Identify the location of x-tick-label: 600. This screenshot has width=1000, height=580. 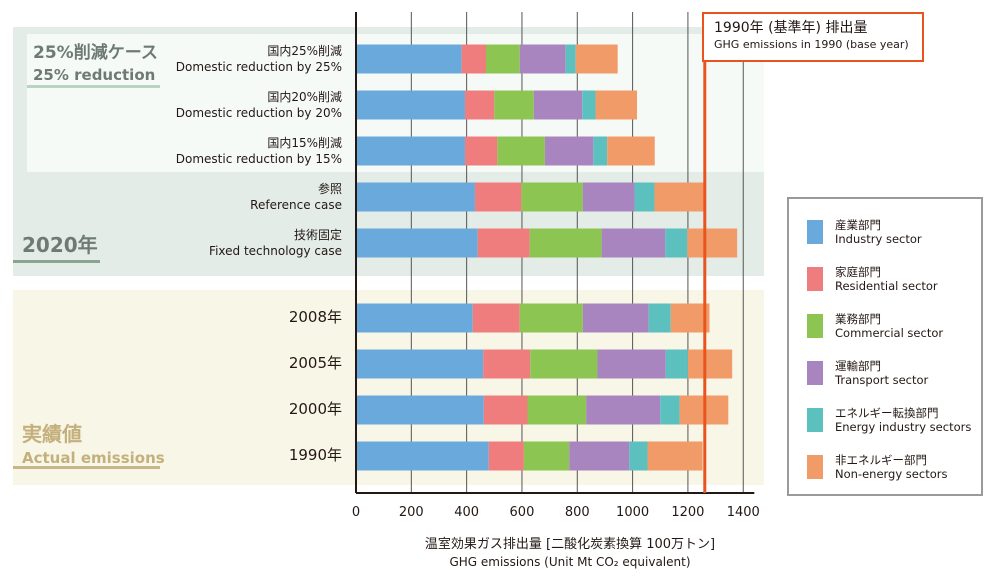
(522, 512).